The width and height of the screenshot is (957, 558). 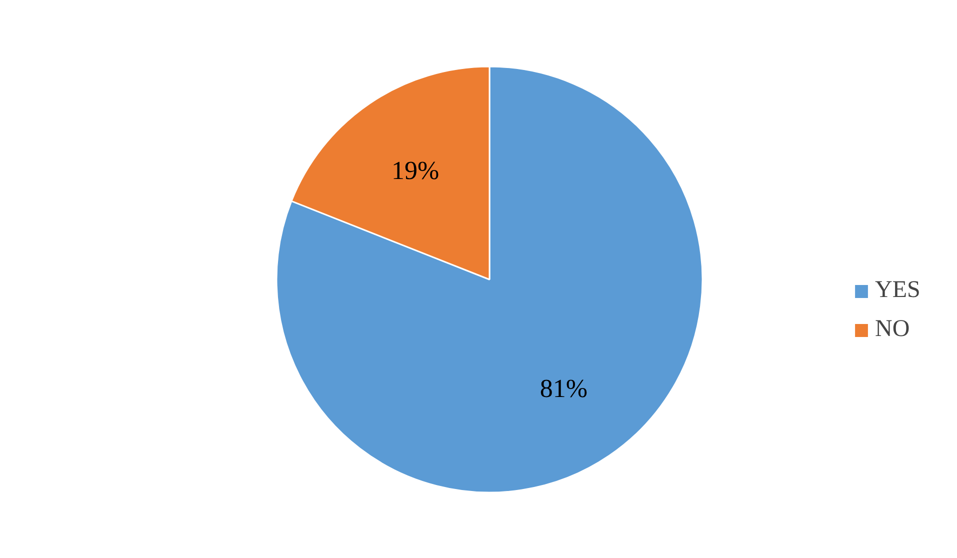 What do you see at coordinates (892, 329) in the screenshot?
I see `legend-label: NO` at bounding box center [892, 329].